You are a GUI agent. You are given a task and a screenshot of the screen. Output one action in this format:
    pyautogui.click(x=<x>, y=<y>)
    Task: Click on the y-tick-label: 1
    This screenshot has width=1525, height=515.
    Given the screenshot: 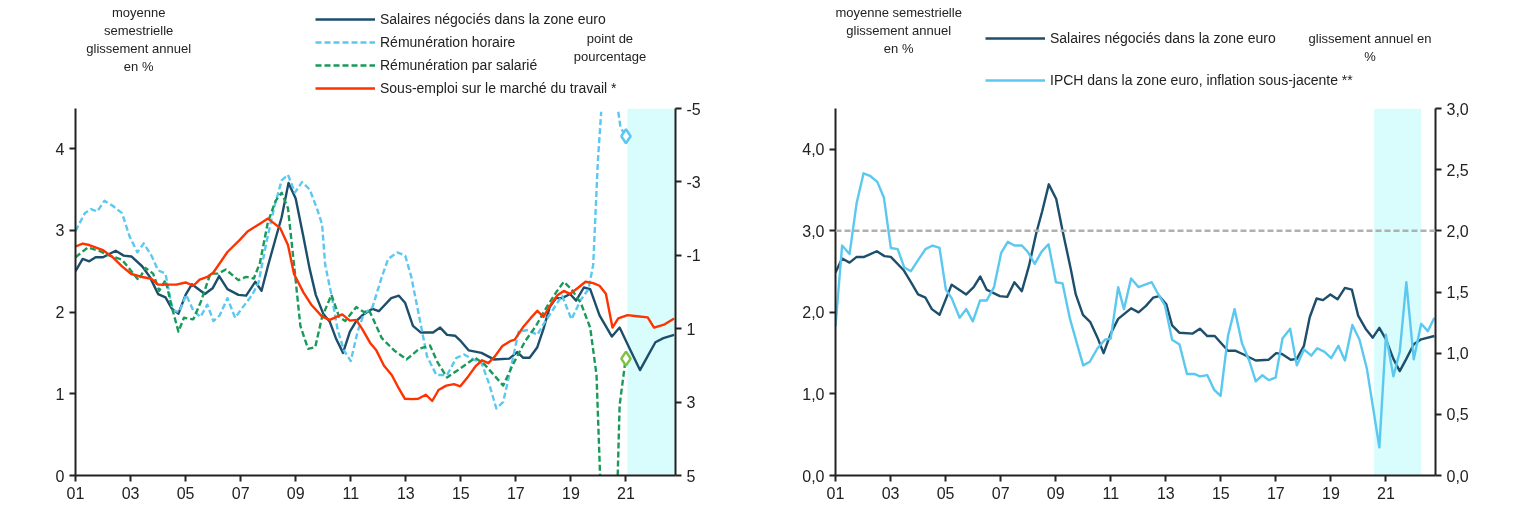 What is the action you would take?
    pyautogui.click(x=60, y=394)
    